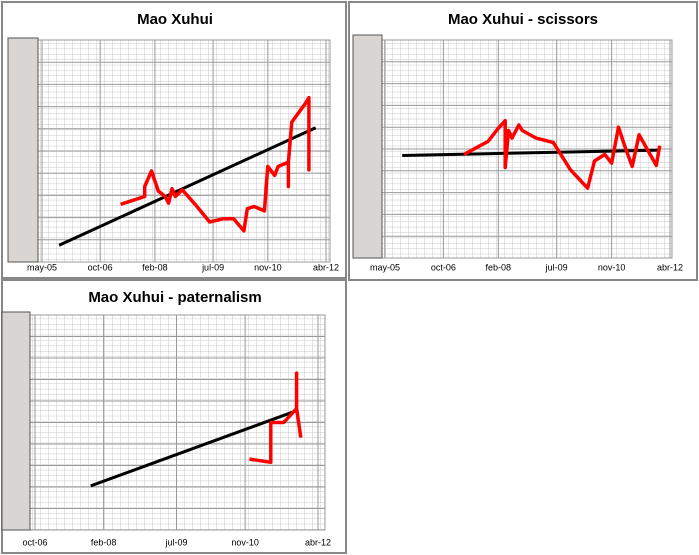  I want to click on chart-title: Mao Xuhui, so click(175, 19).